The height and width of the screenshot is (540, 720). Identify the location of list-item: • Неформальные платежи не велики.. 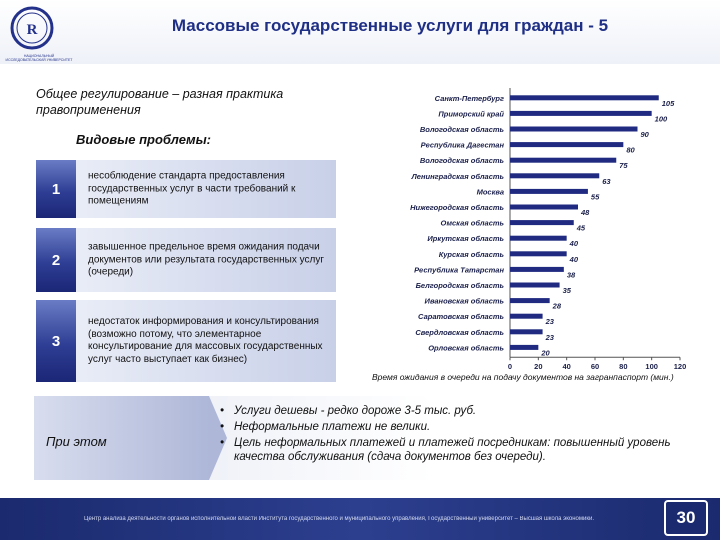
(455, 427).